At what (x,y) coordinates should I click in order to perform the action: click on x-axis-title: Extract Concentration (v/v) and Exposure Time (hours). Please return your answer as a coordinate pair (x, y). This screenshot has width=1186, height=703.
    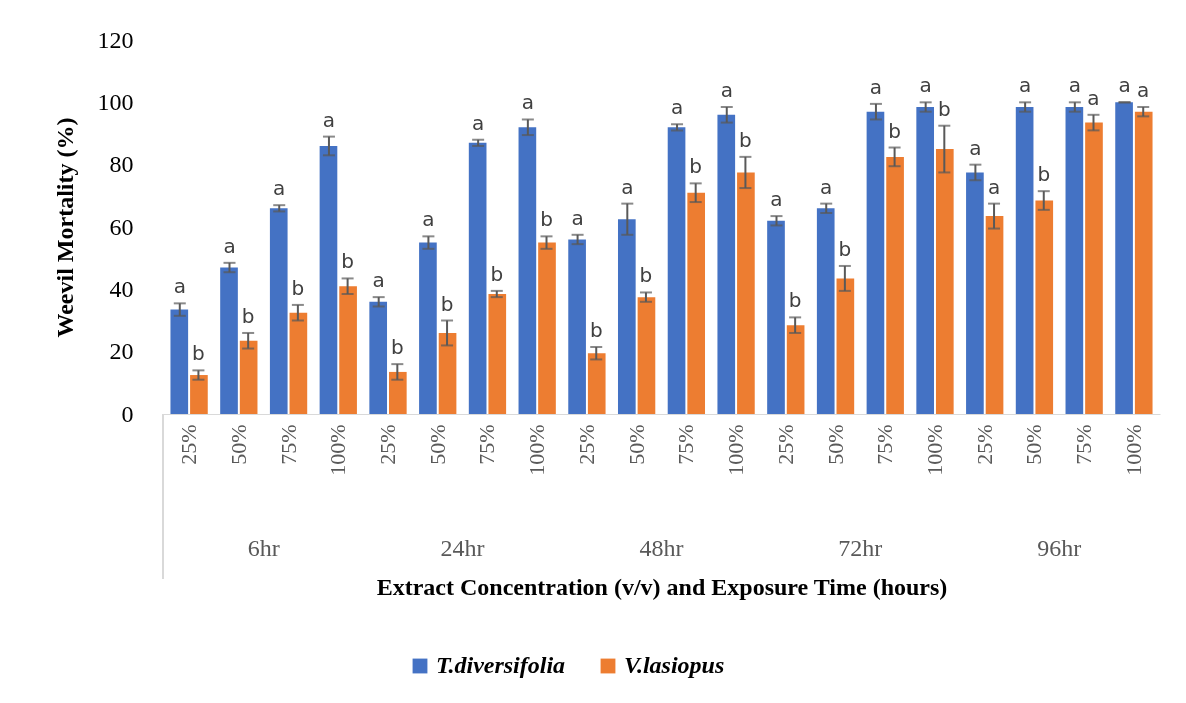
    Looking at the image, I should click on (662, 586).